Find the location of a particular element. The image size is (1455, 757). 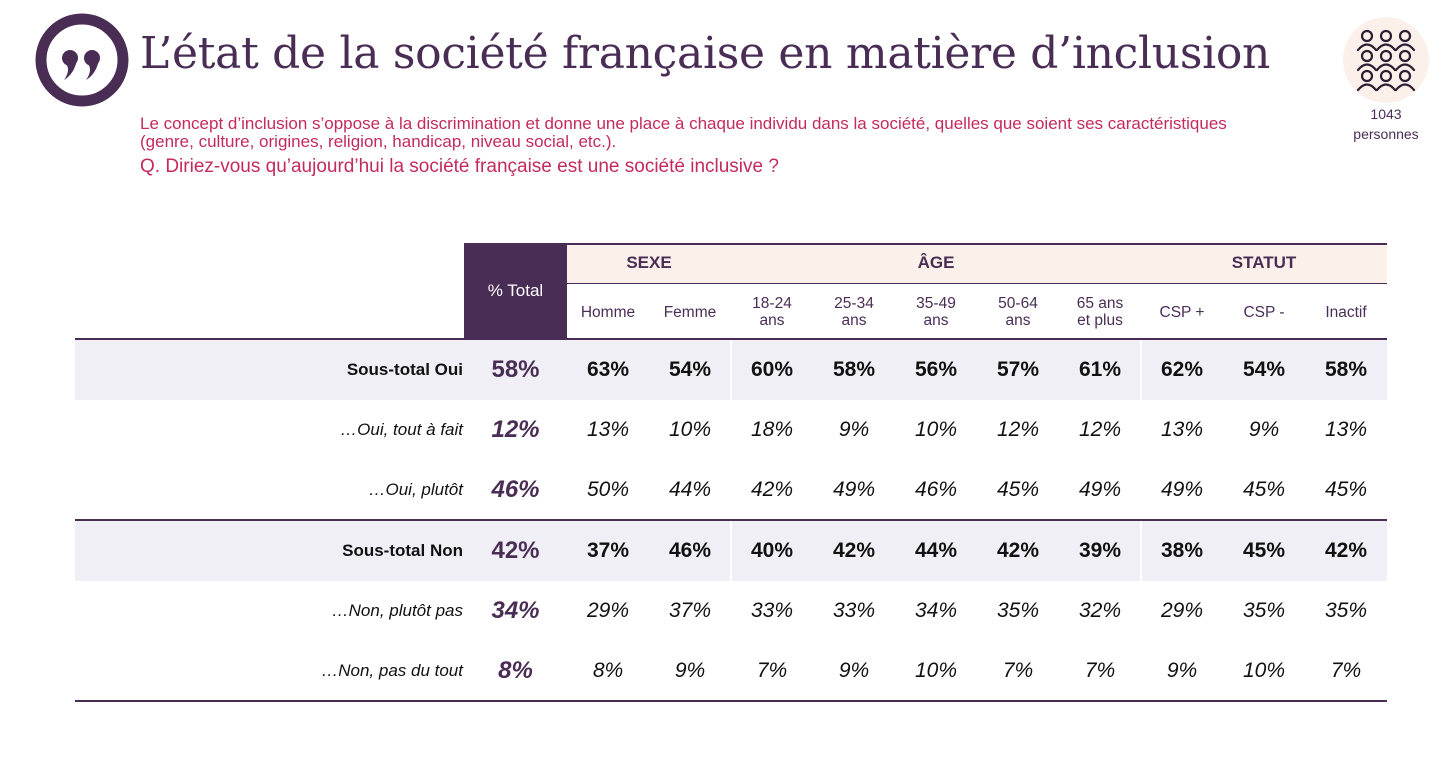

sample-count: 1043 is located at coordinates (1386, 114).